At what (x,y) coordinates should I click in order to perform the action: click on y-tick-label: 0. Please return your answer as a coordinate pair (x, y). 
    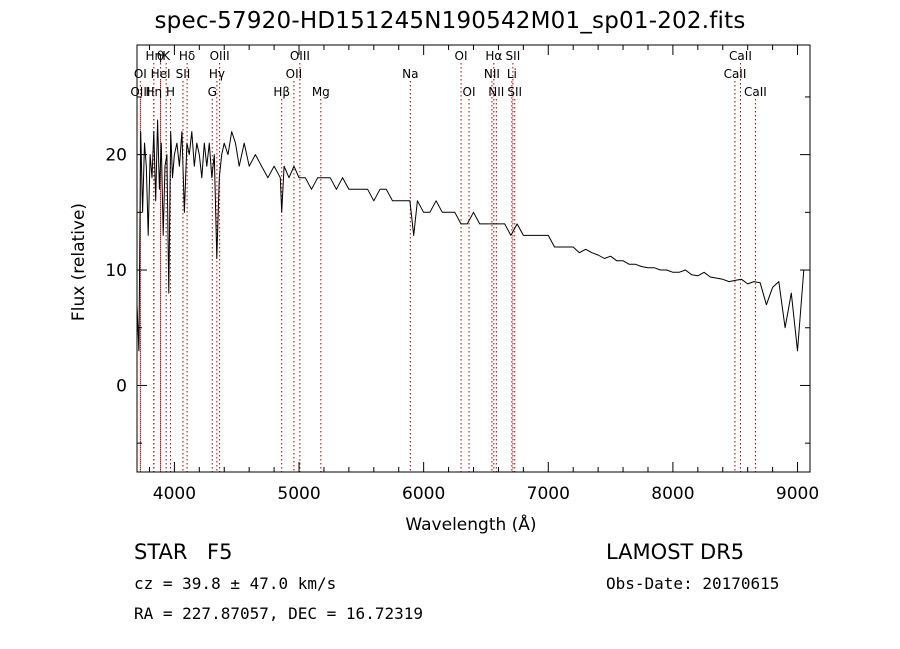
    Looking at the image, I should click on (121, 386).